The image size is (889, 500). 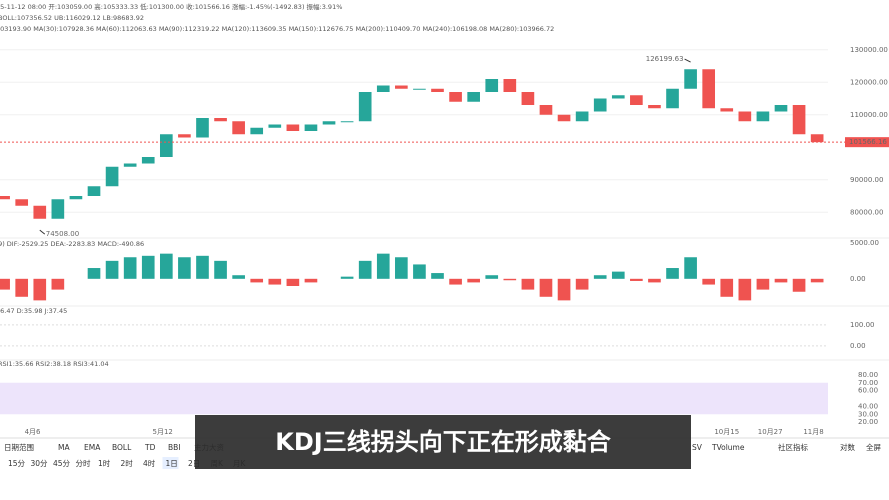 What do you see at coordinates (122, 447) in the screenshot?
I see `indicator-button: BOLL` at bounding box center [122, 447].